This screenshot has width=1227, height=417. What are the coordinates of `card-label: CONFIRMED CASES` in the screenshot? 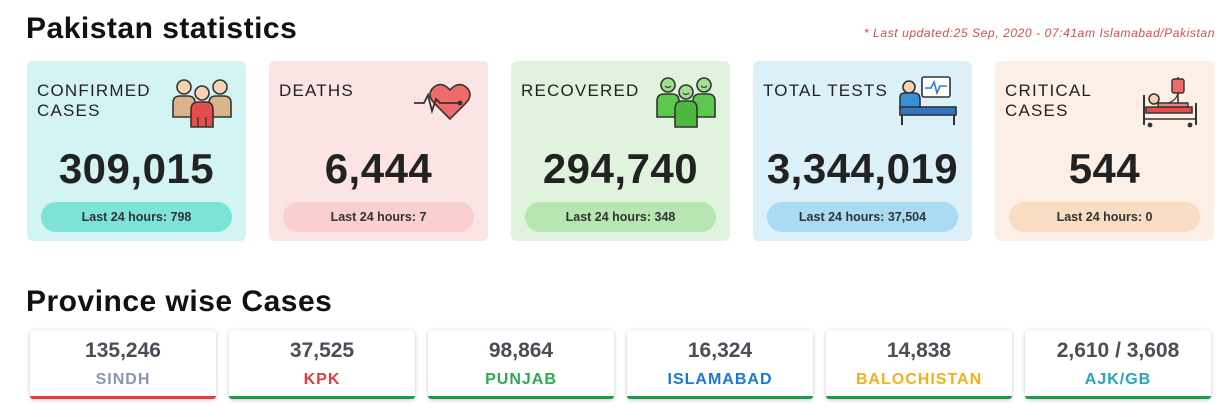 It's located at (94, 100).